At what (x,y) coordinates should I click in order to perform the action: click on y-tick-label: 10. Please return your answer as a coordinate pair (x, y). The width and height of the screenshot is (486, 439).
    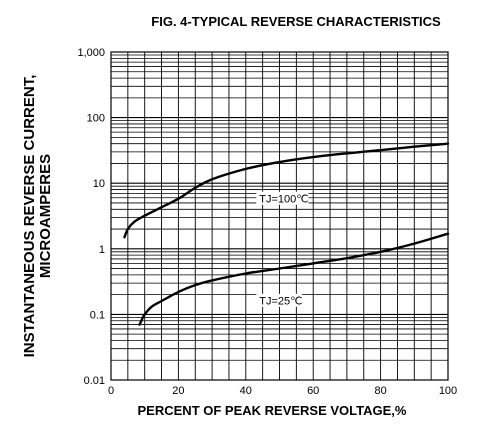
    Looking at the image, I should click on (99, 184).